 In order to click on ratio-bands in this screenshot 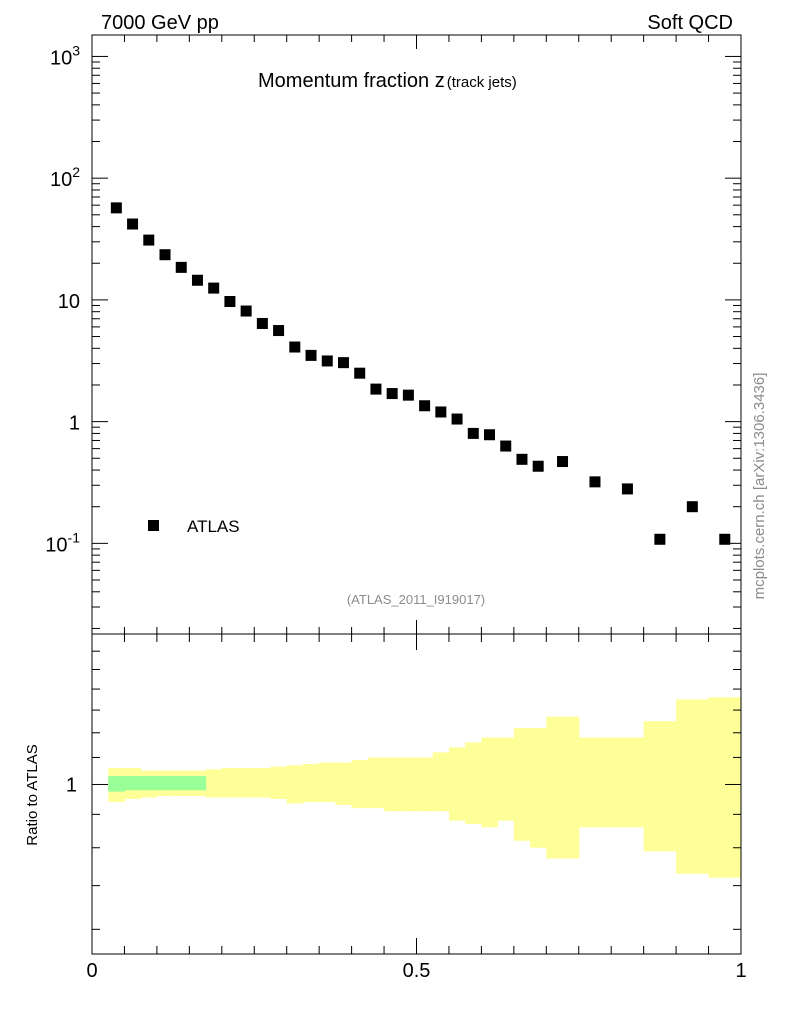, I will do `click(425, 787)`.